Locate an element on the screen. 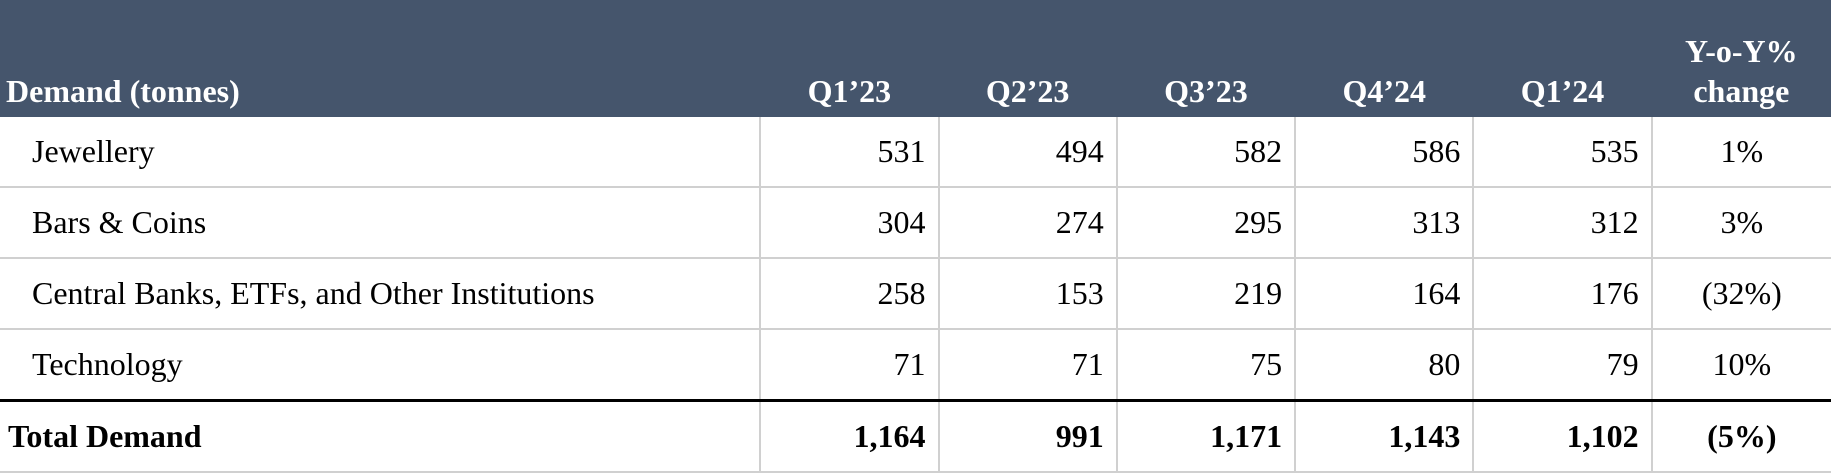  row-yoy-change: 1% is located at coordinates (1741, 152).